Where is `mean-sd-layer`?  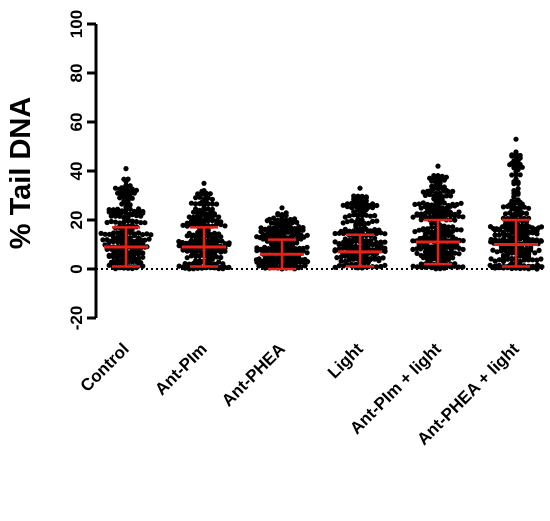
mean-sd-layer is located at coordinates (321, 244).